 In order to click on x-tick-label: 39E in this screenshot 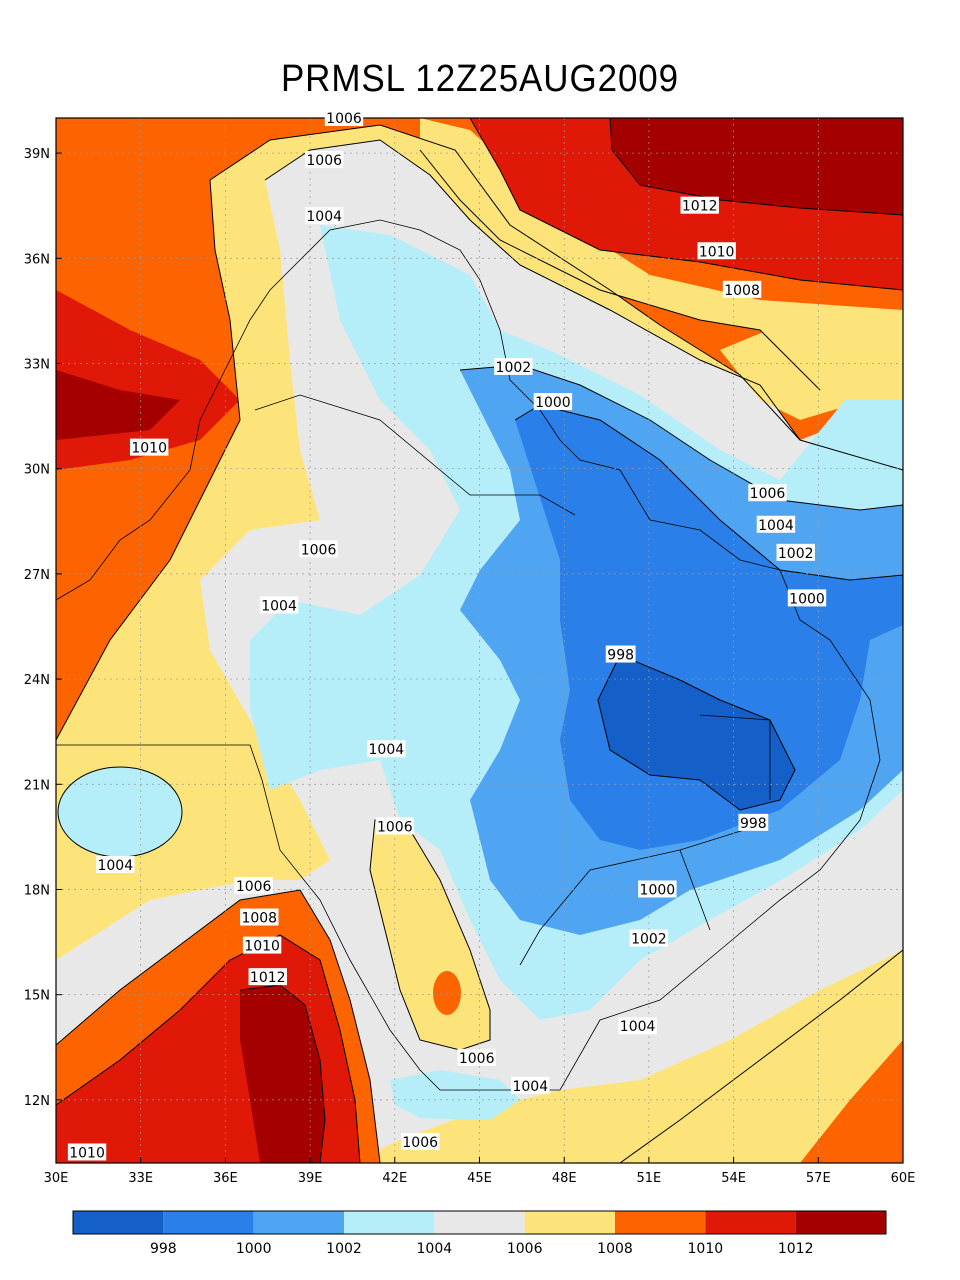, I will do `click(310, 1178)`.